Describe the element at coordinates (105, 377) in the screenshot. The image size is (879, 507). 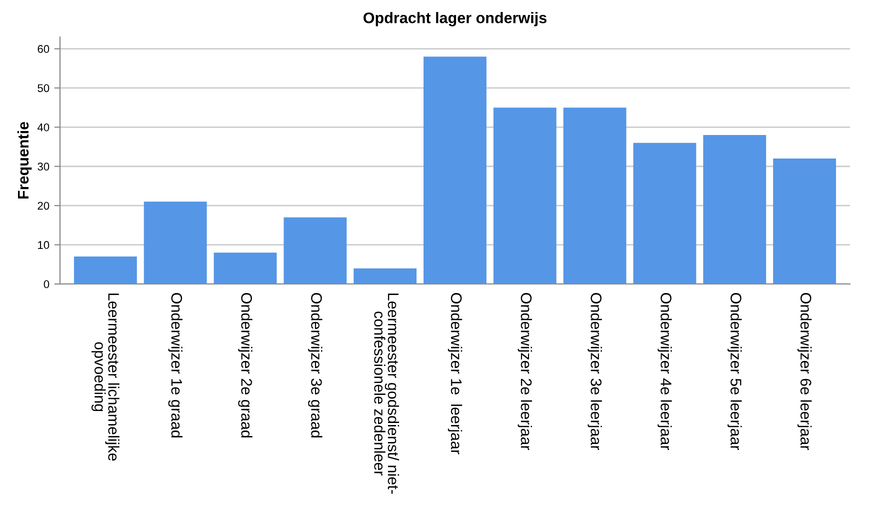
I see `x-tick-label: Leermeester lichamelijke opvoeding` at that location.